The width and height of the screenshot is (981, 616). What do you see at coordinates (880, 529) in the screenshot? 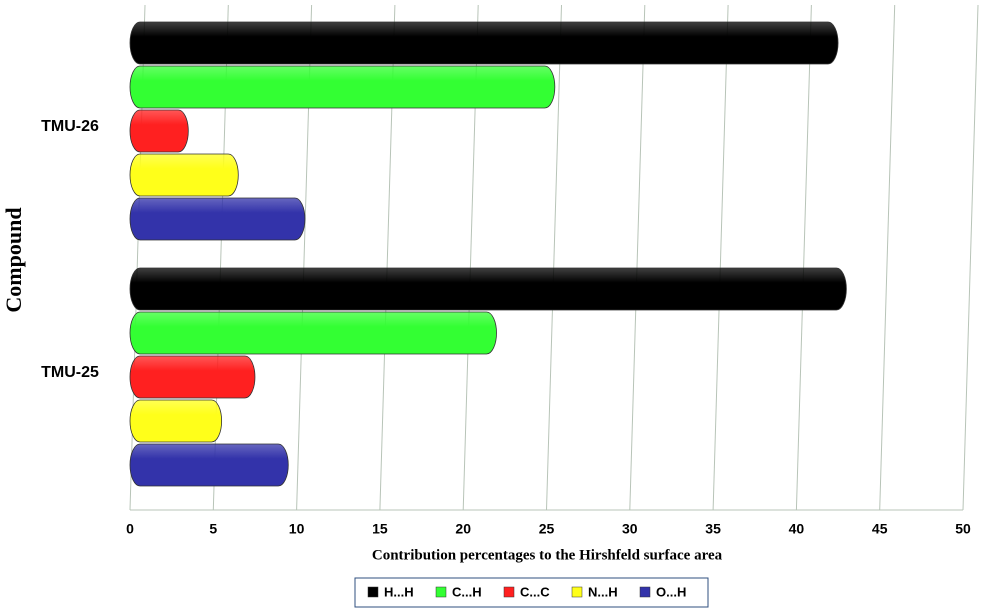
I see `x-tick-label: 45` at bounding box center [880, 529].